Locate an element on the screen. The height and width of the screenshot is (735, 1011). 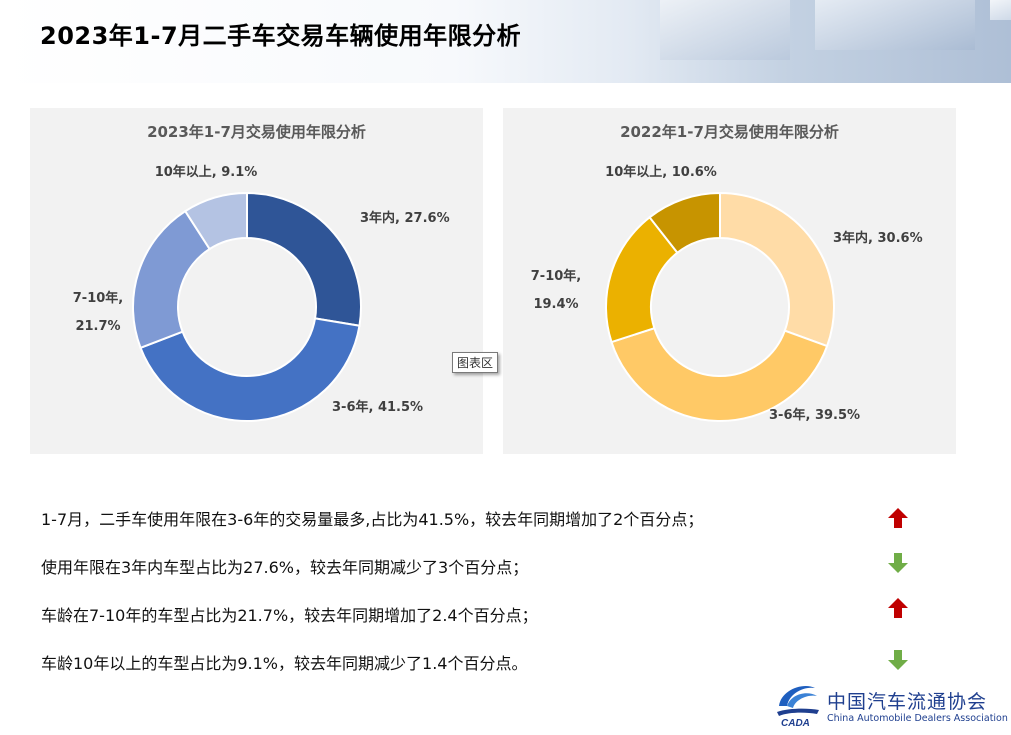
logo-name-en: China Automobile Dealers Association is located at coordinates (917, 718).